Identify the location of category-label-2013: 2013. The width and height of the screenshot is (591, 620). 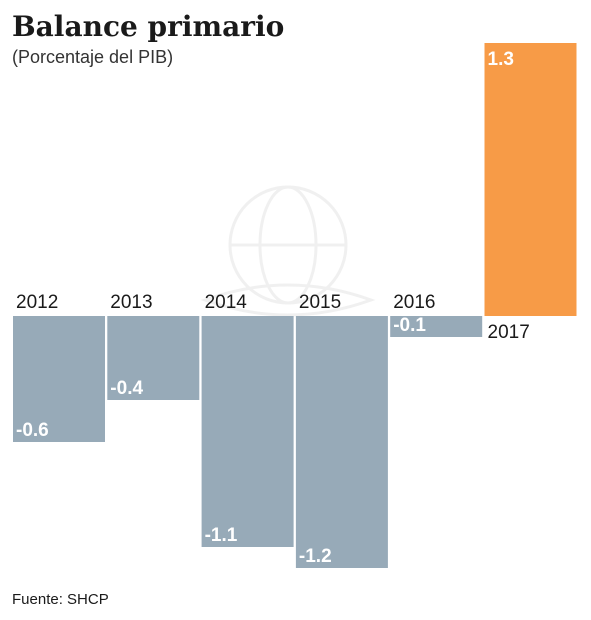
(131, 302).